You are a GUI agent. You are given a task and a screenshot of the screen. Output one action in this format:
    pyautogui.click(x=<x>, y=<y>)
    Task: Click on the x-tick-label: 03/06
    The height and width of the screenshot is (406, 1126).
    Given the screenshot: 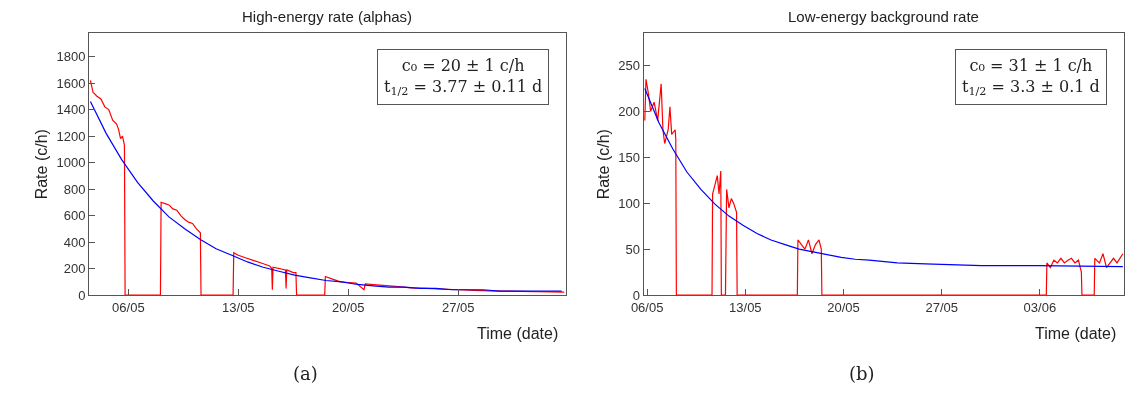 What is the action you would take?
    pyautogui.click(x=1040, y=307)
    